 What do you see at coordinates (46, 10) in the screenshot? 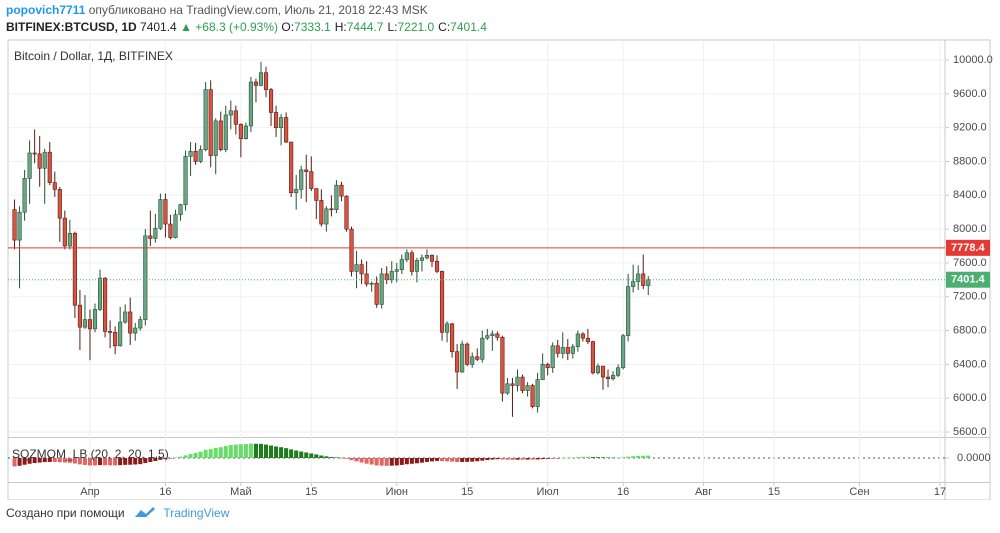
I see `author: popovich7711` at bounding box center [46, 10].